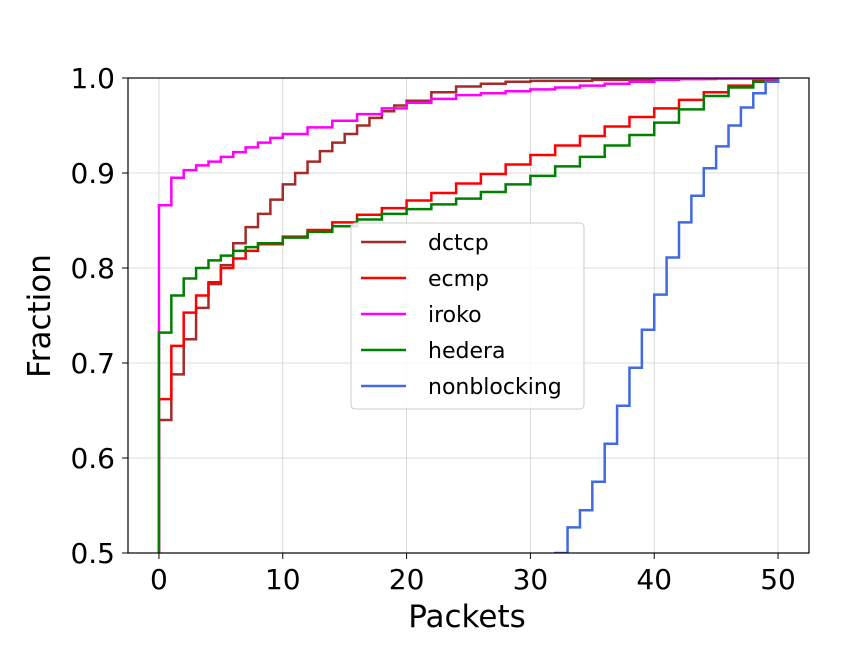 This screenshot has width=850, height=654. Describe the element at coordinates (467, 351) in the screenshot. I see `legend-label-hedera: hedera` at that location.